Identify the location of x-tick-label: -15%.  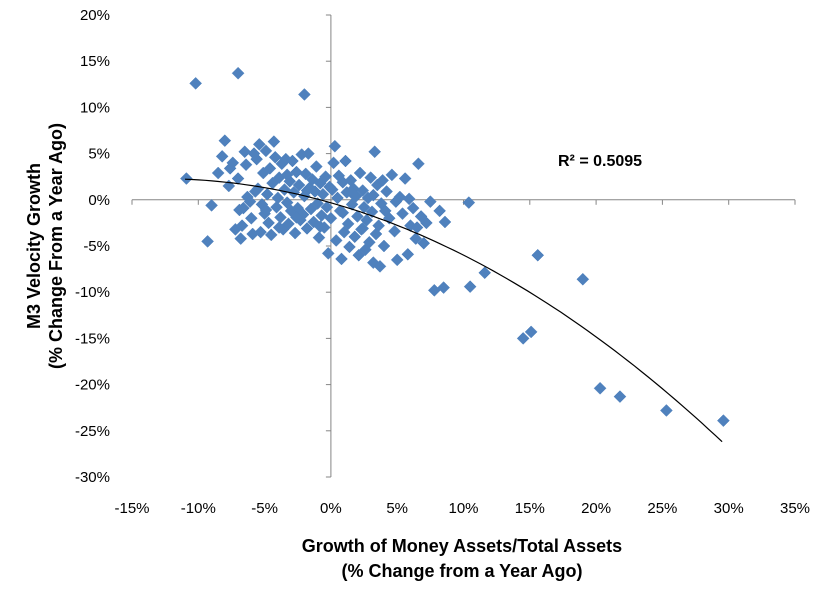
(131, 508).